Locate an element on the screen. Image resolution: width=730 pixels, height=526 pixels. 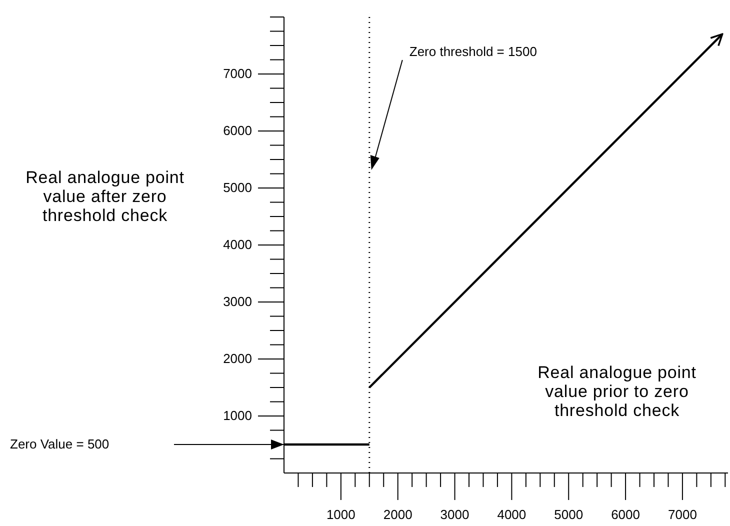
x-tick-label: 4000 is located at coordinates (511, 514).